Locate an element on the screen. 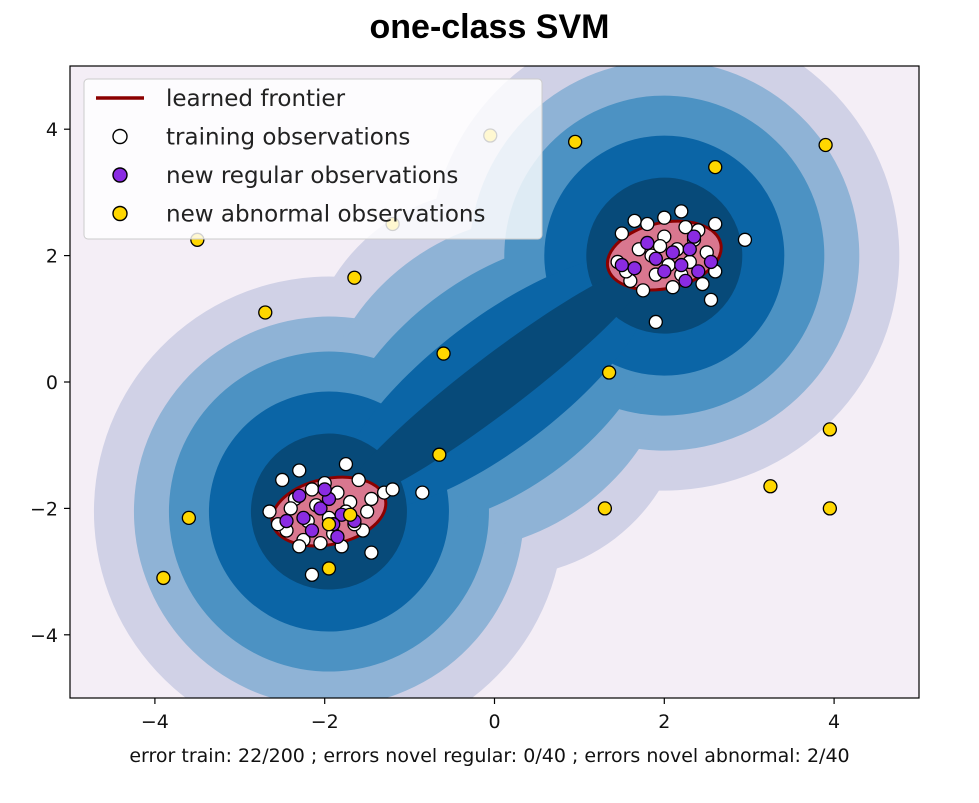 The width and height of the screenshot is (979, 803). legend-entry-label: learned frontier is located at coordinates (256, 99).